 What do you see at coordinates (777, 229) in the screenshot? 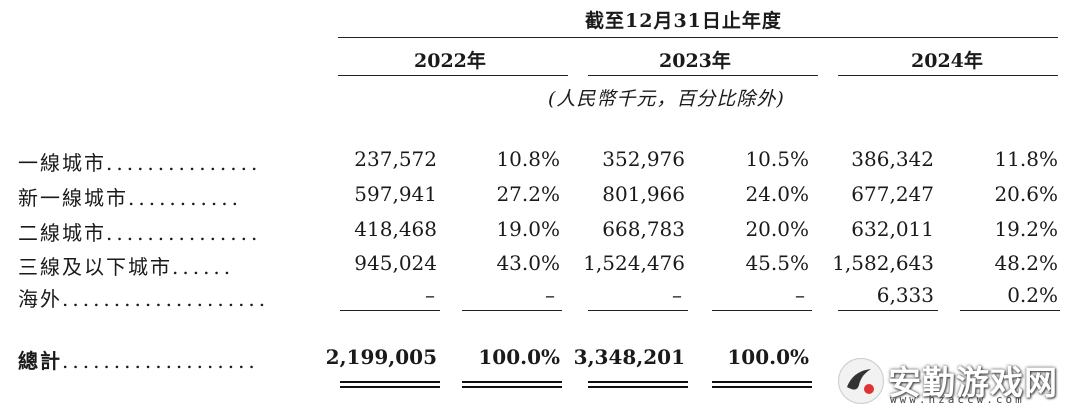
I see `pct-2023: 20.0%` at bounding box center [777, 229].